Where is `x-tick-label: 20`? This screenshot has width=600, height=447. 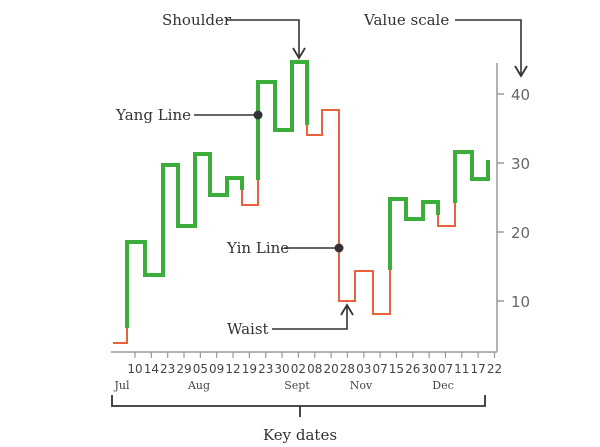
x-tick-label: 20 is located at coordinates (330, 369).